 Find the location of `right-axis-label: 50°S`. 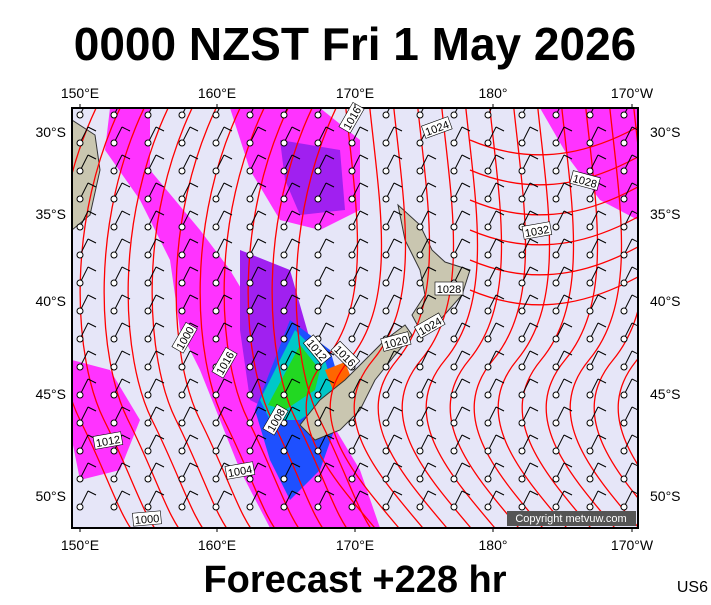

right-axis-label: 50°S is located at coordinates (665, 496).